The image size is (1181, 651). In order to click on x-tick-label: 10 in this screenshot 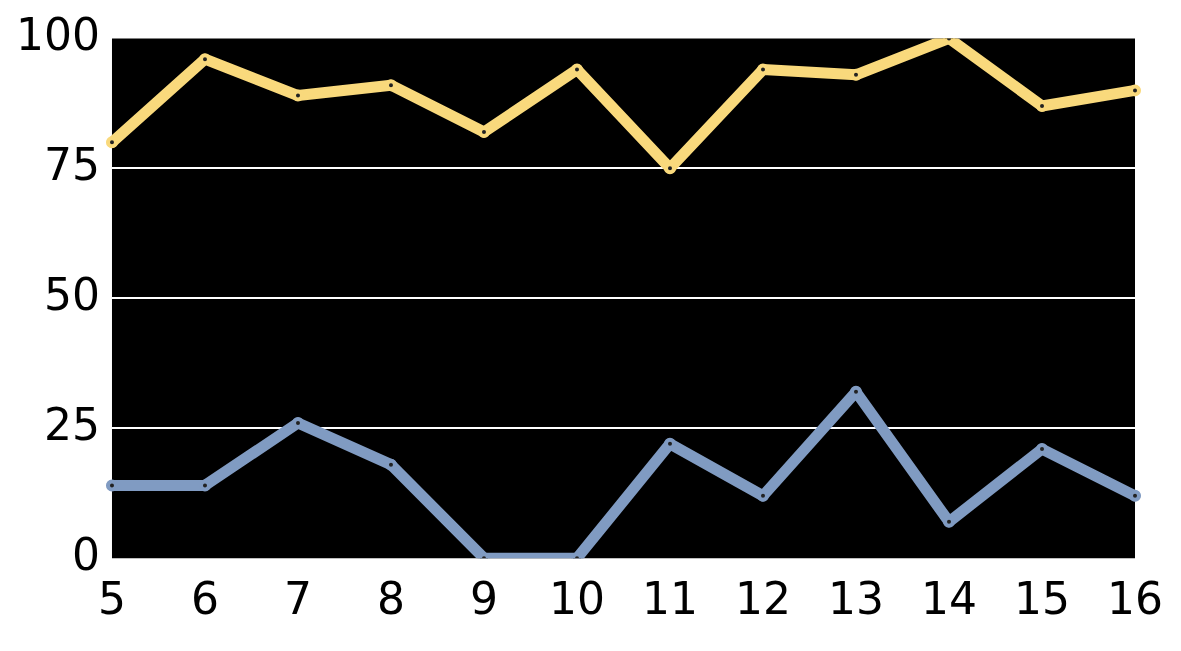, I will do `click(576, 599)`.